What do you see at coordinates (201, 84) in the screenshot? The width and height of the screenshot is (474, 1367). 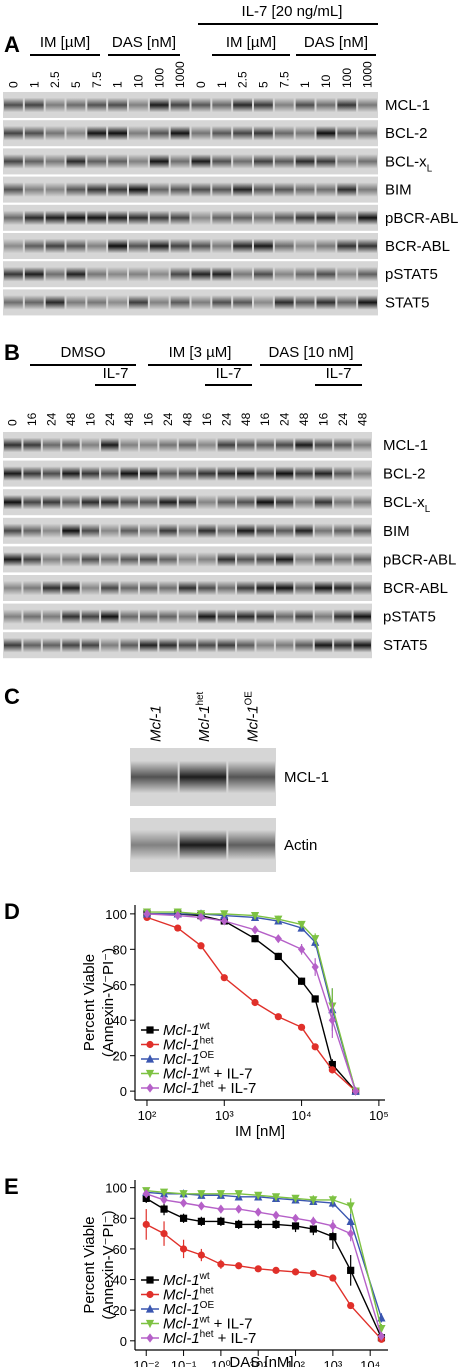 I see `lane-label: 0` at bounding box center [201, 84].